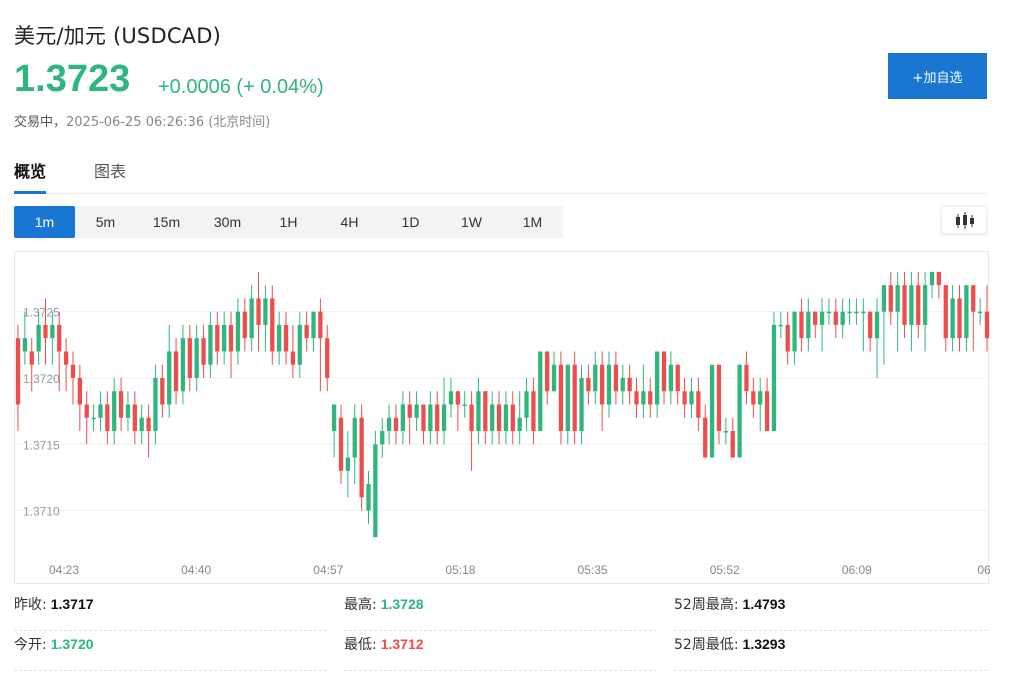 This screenshot has height=689, width=1009. What do you see at coordinates (937, 76) in the screenshot?
I see `add-to-watchlist-button: +加自选` at bounding box center [937, 76].